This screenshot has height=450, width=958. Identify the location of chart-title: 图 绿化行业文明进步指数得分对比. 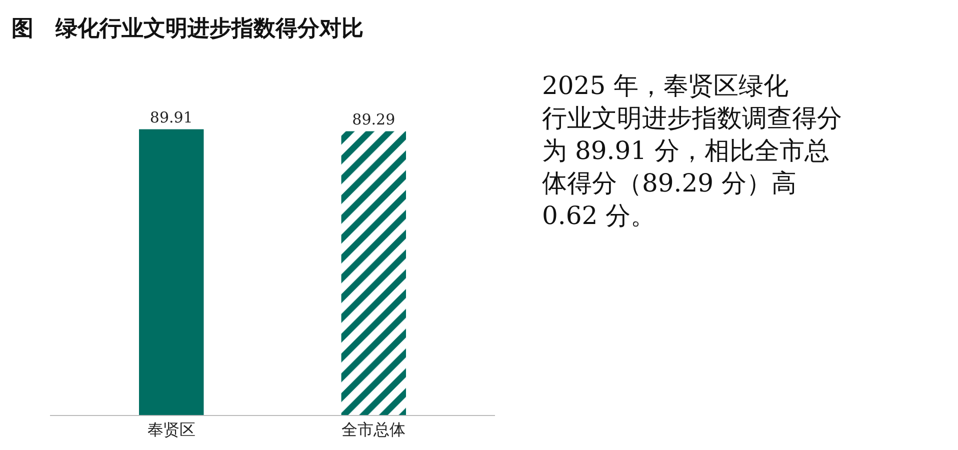
(187, 29).